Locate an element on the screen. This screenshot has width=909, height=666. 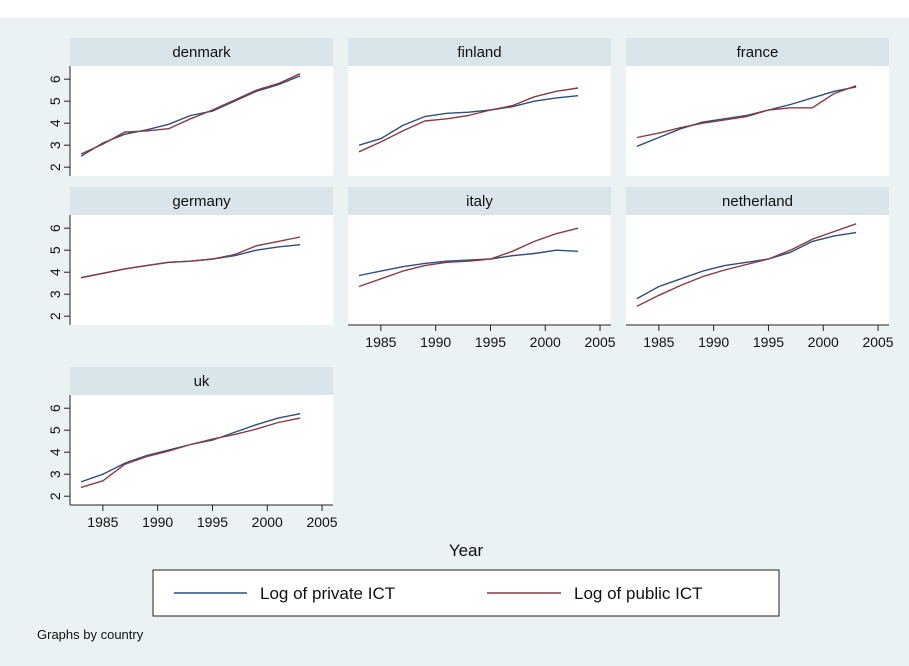
panel-uk: uk 2 3 4 5 6 1985 1990 1995 2000 2005 is located at coordinates (192, 448).